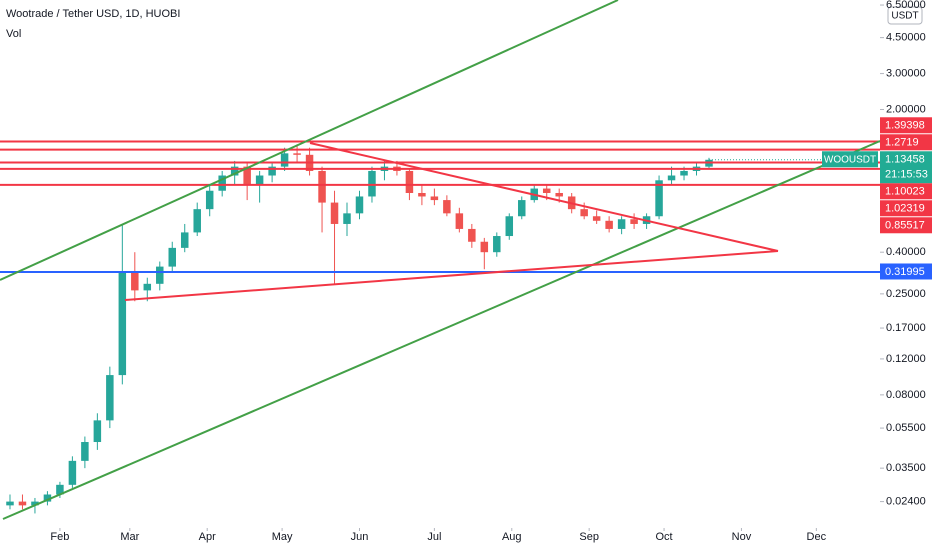 The width and height of the screenshot is (932, 550). I want to click on level-label: 1.02319, so click(905, 209).